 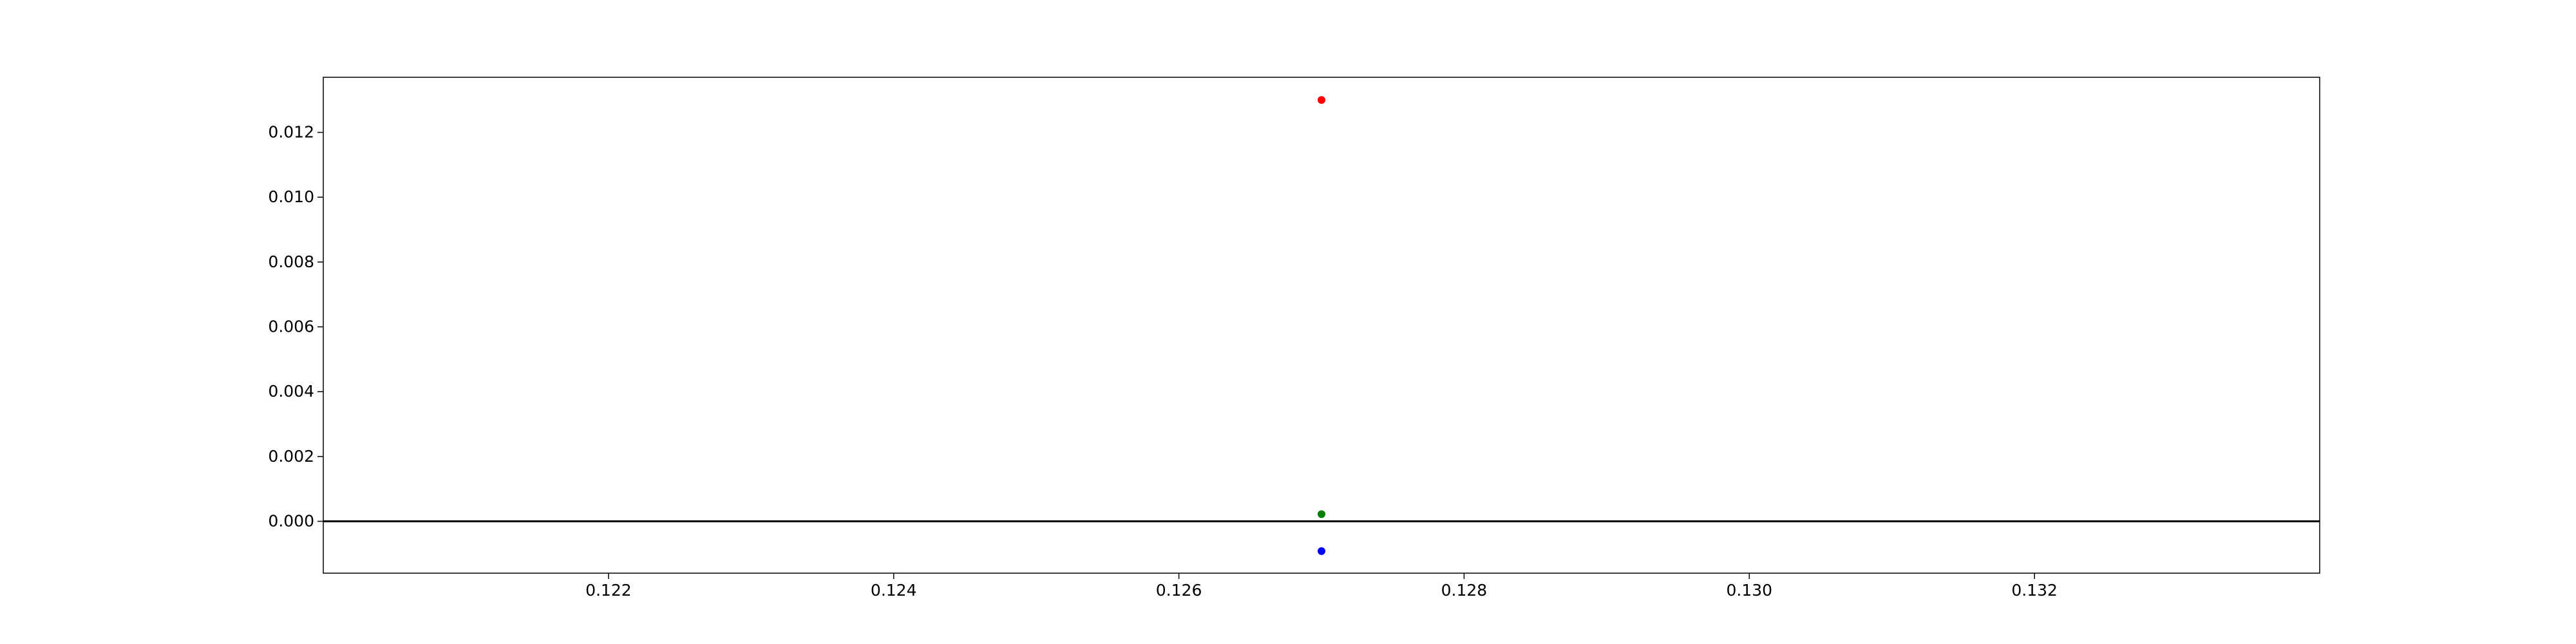 I want to click on data-points, so click(x=1321, y=326).